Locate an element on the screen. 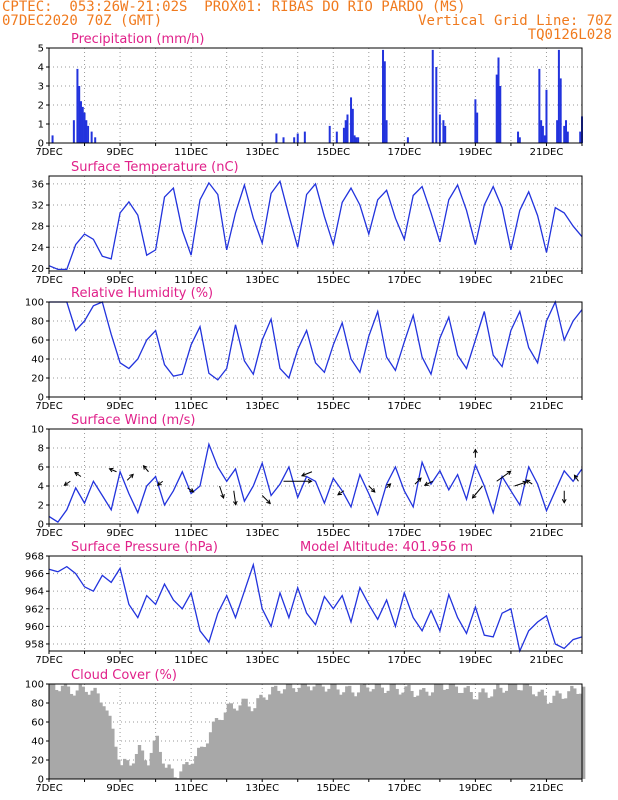  y-tick-label: 10 is located at coordinates (37, 430).